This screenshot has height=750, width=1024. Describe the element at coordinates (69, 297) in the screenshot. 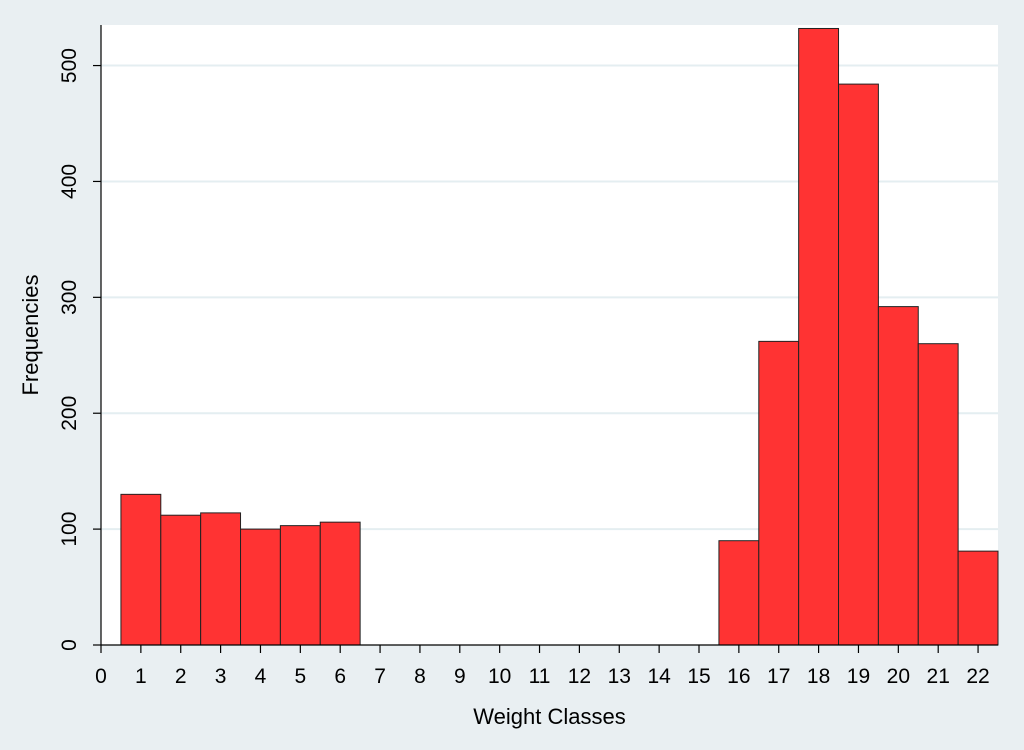

I see `y-tick-label: 300` at that location.